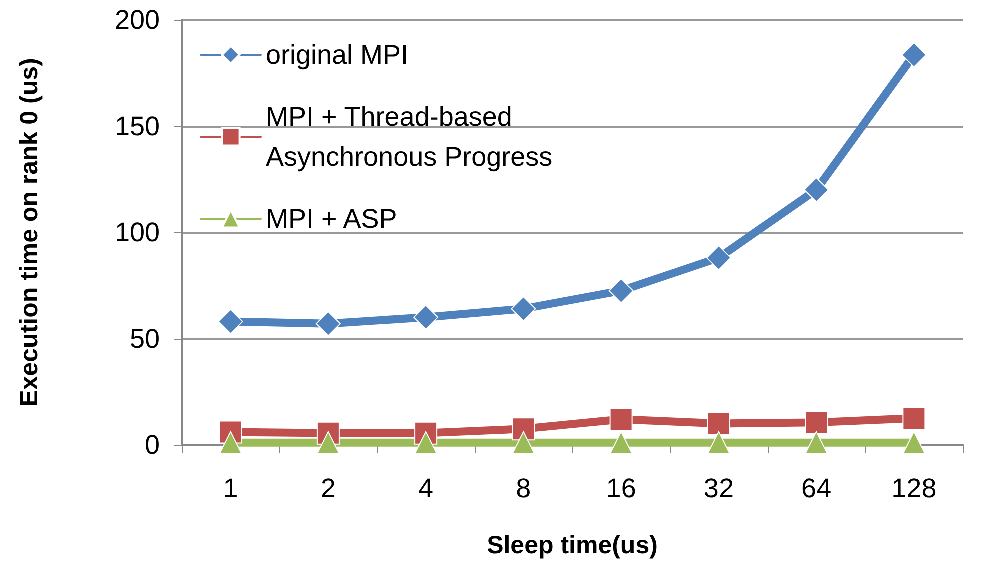 Image resolution: width=981 pixels, height=567 pixels. What do you see at coordinates (137, 126) in the screenshot?
I see `y-tick-label: 150` at bounding box center [137, 126].